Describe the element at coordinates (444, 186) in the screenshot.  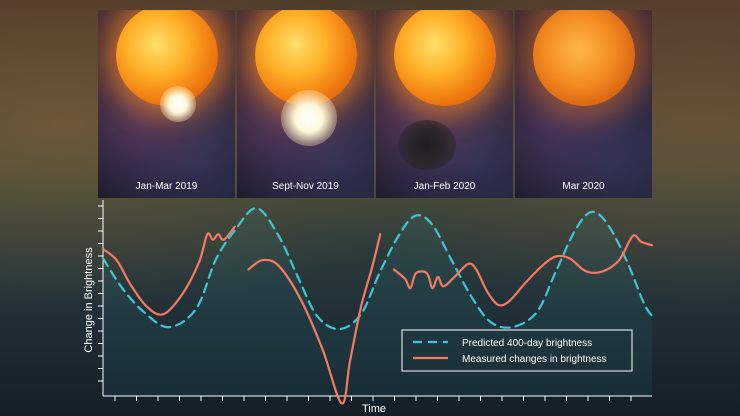
I see `panel-caption: Jan-Feb 2020` at that location.